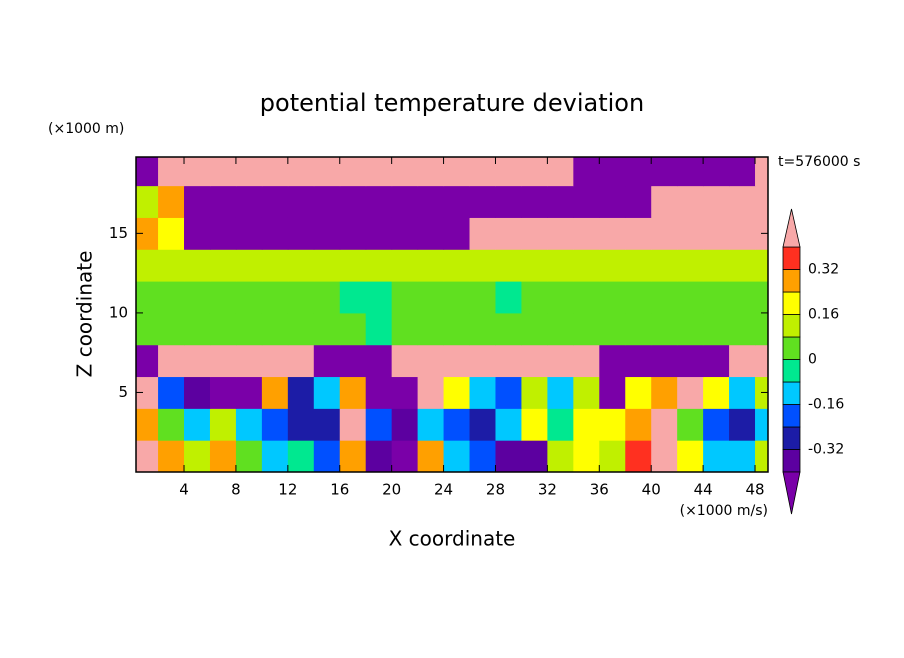 The width and height of the screenshot is (904, 658). Describe the element at coordinates (724, 511) in the screenshot. I see `x-unit: (×1000 m/s)` at that location.